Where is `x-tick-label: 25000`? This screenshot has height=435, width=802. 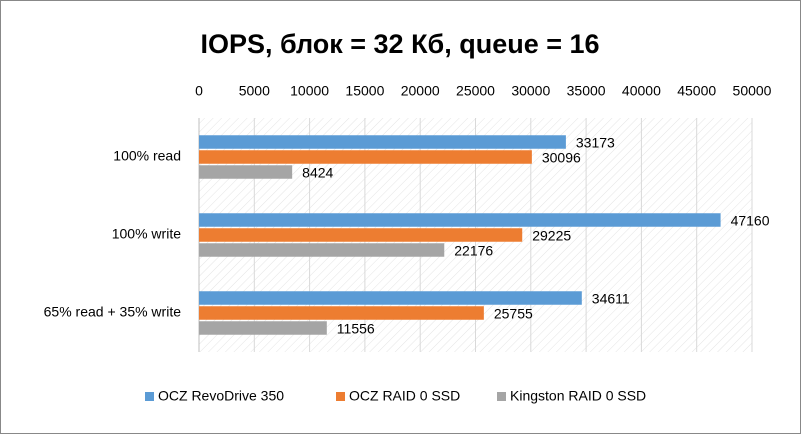 x-tick-label: 25000 is located at coordinates (475, 91).